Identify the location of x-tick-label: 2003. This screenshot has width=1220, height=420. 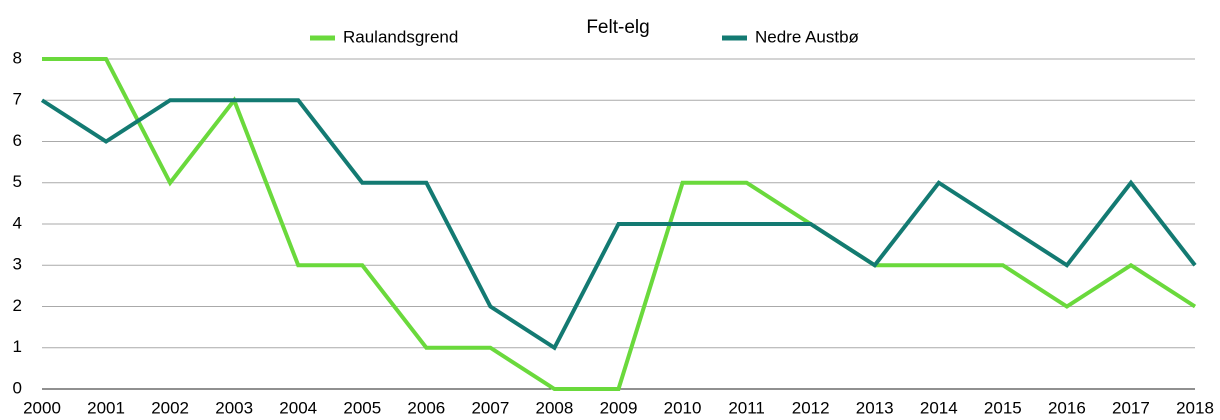
(234, 407).